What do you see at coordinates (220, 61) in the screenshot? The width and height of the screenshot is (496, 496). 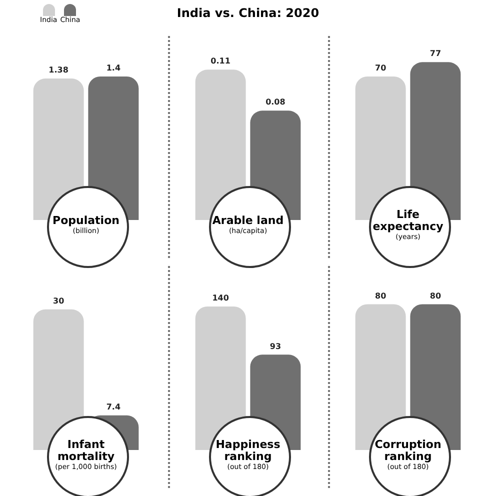 I see `data-label: 0.11` at bounding box center [220, 61].